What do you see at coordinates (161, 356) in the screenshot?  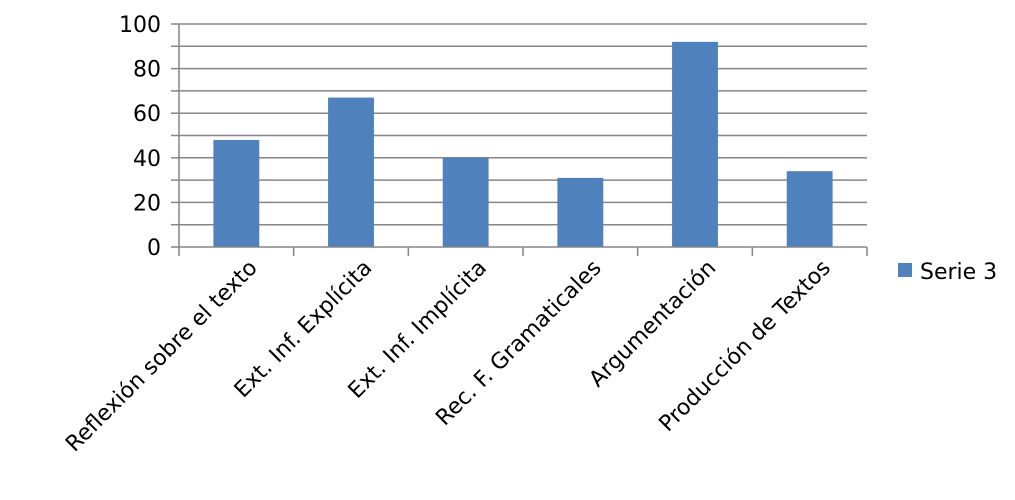 I see `x-category-label: Reflexión sobre el texto` at bounding box center [161, 356].